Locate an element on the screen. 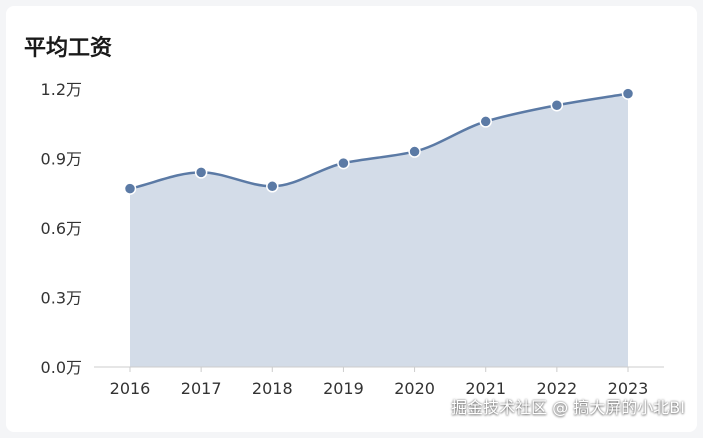 The height and width of the screenshot is (438, 703). data-point-2021 is located at coordinates (485, 121).